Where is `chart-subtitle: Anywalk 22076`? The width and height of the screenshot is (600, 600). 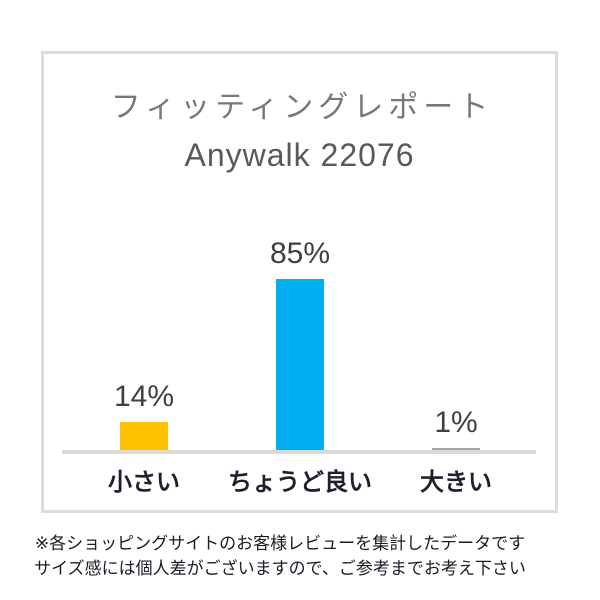 chart-subtitle: Anywalk 22076 is located at coordinates (299, 155).